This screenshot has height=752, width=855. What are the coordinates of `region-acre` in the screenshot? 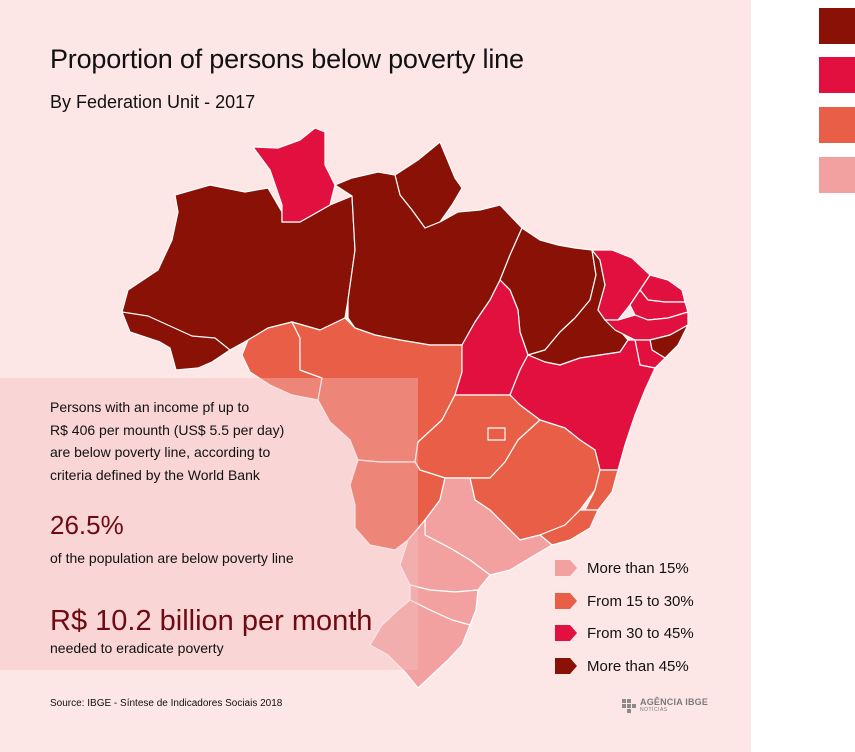 It's located at (176, 341).